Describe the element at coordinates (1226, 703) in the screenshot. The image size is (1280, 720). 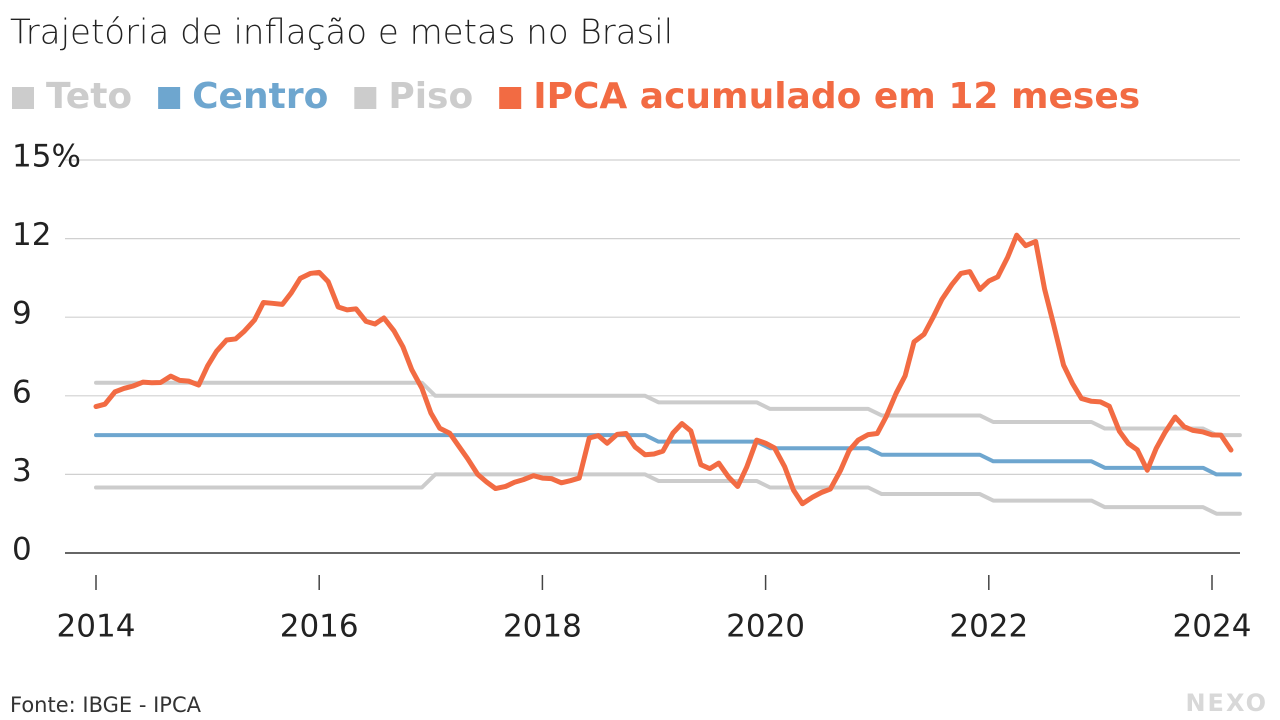
I see `brand: NEXO` at that location.